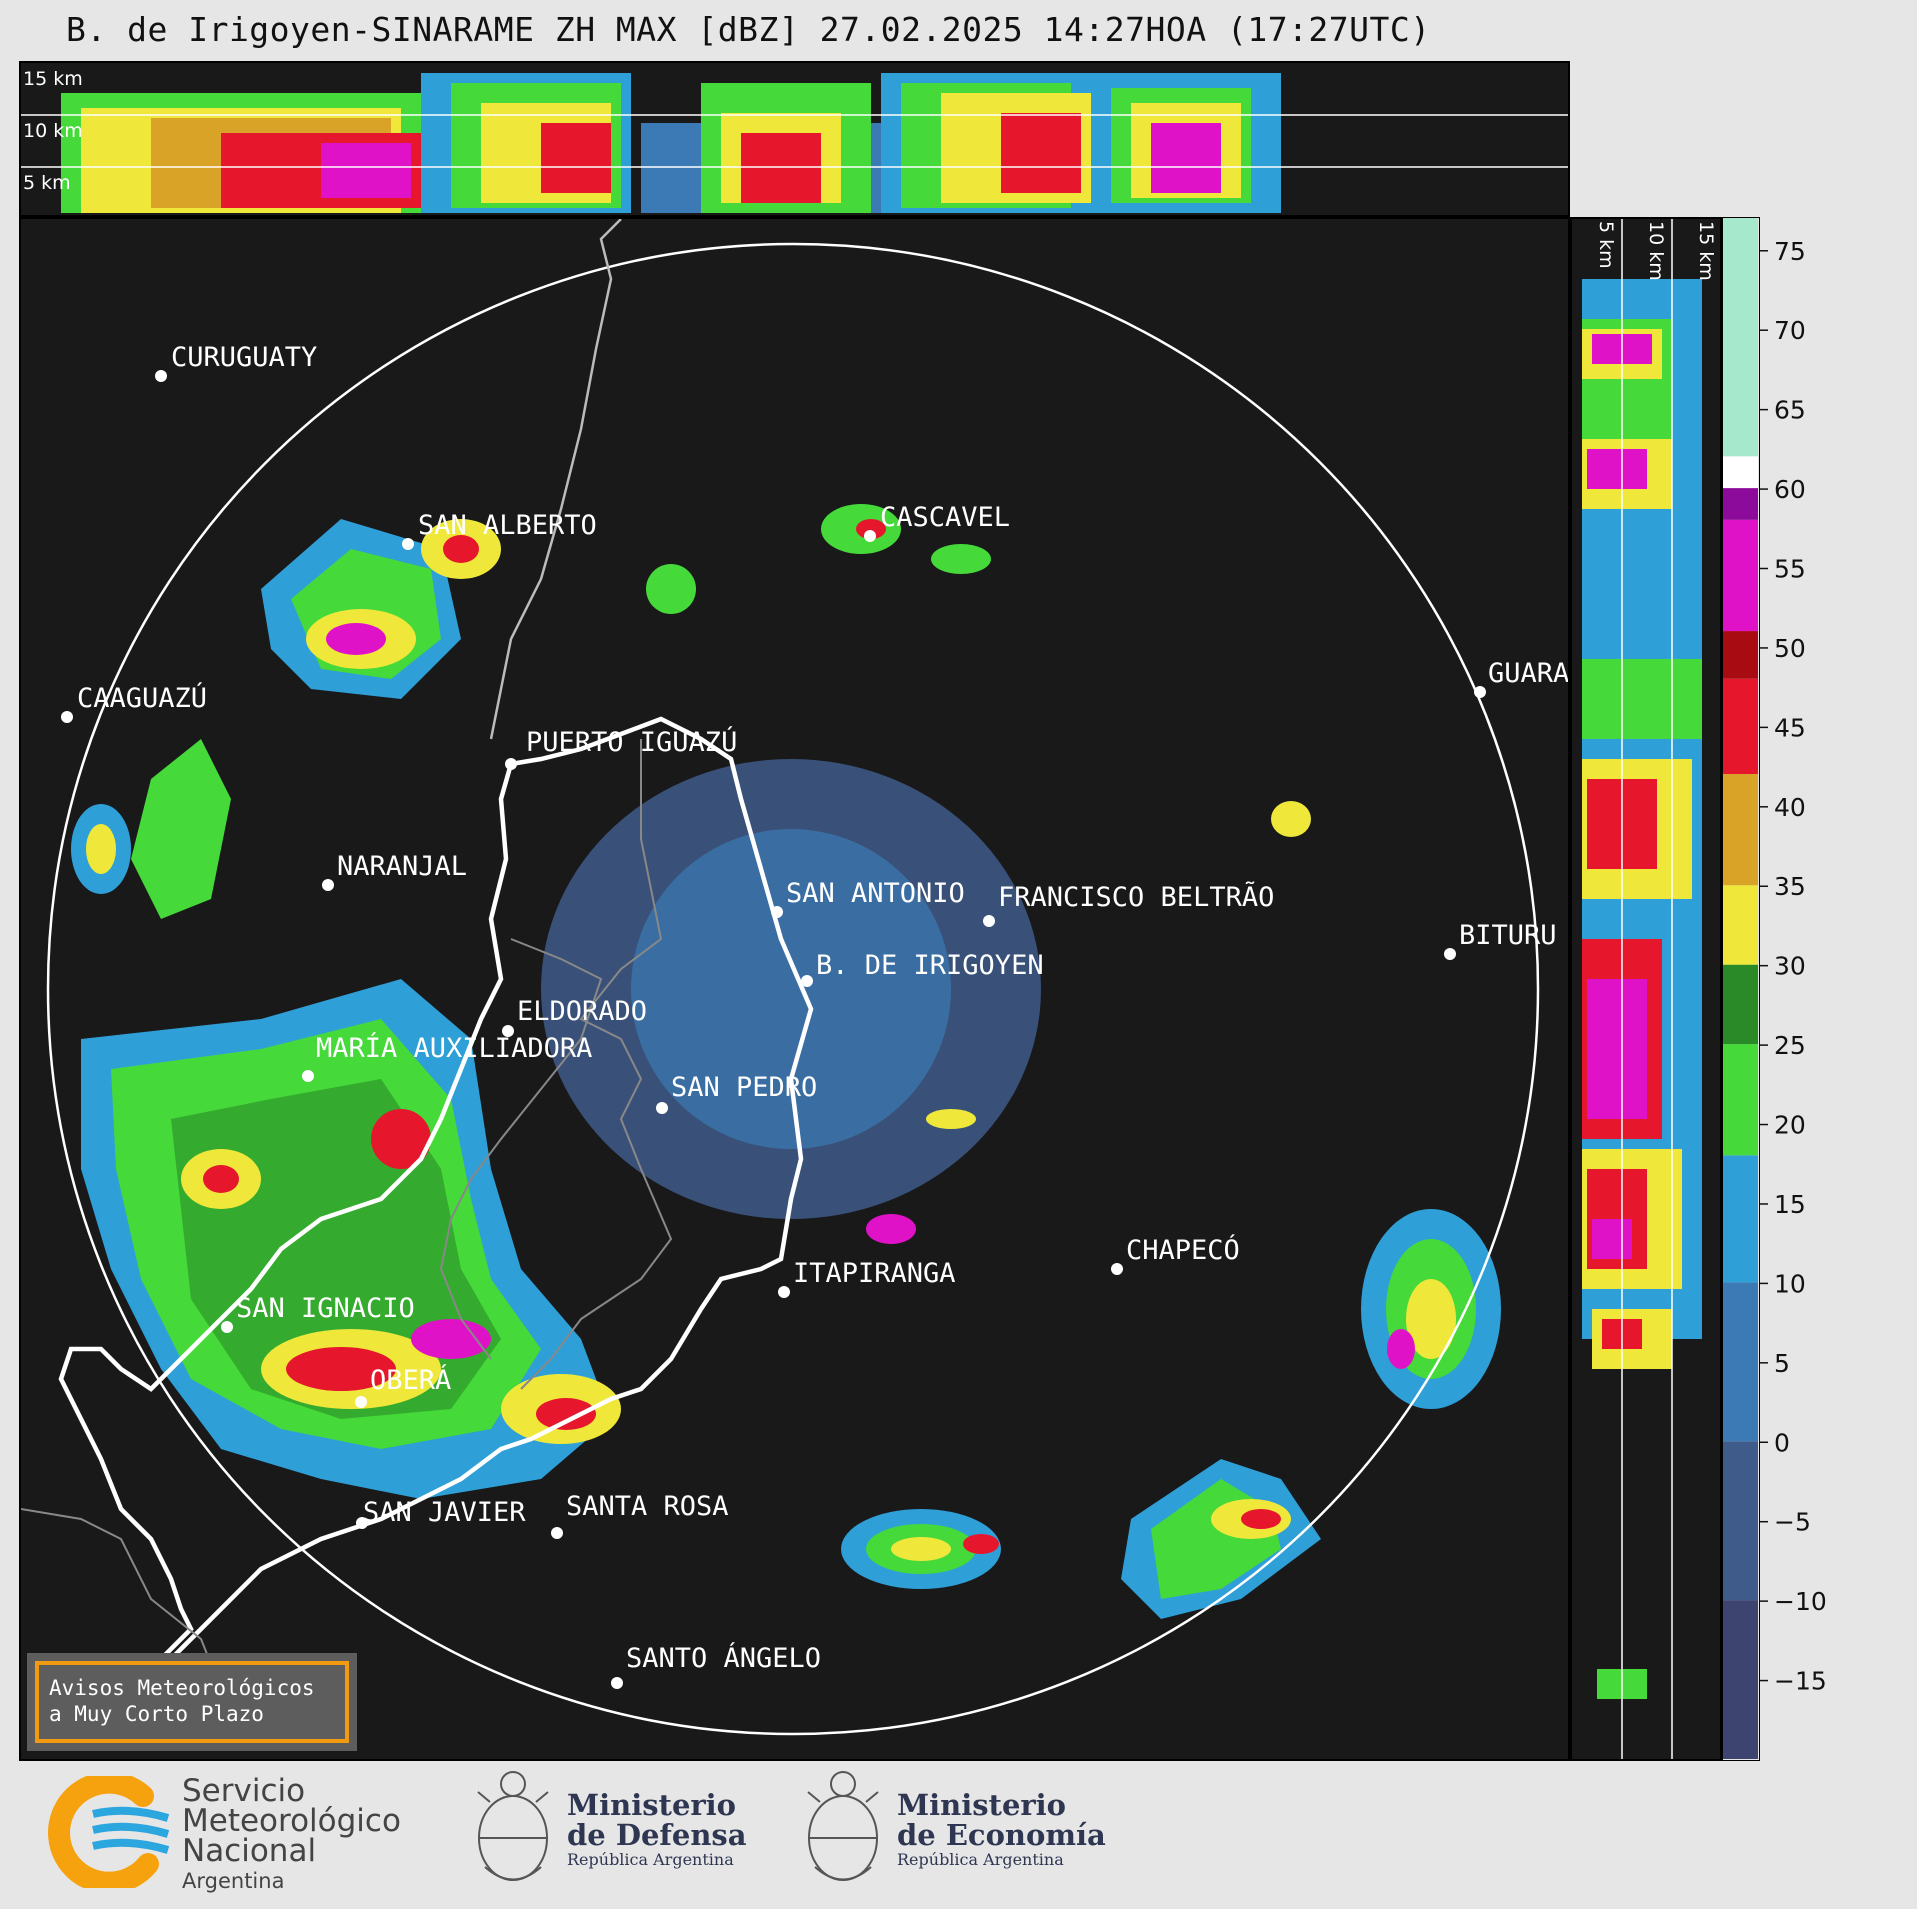  Describe the element at coordinates (1790, 727) in the screenshot. I see `colorbar-tick-label: 45` at that location.